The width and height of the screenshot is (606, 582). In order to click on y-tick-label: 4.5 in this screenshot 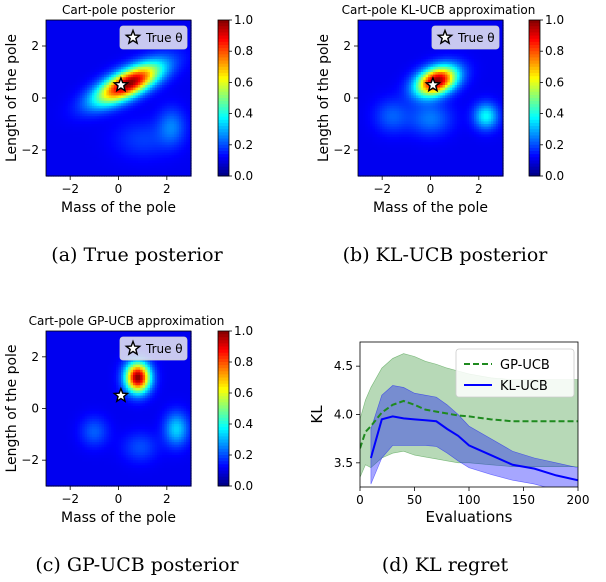, I will do `click(343, 366)`.